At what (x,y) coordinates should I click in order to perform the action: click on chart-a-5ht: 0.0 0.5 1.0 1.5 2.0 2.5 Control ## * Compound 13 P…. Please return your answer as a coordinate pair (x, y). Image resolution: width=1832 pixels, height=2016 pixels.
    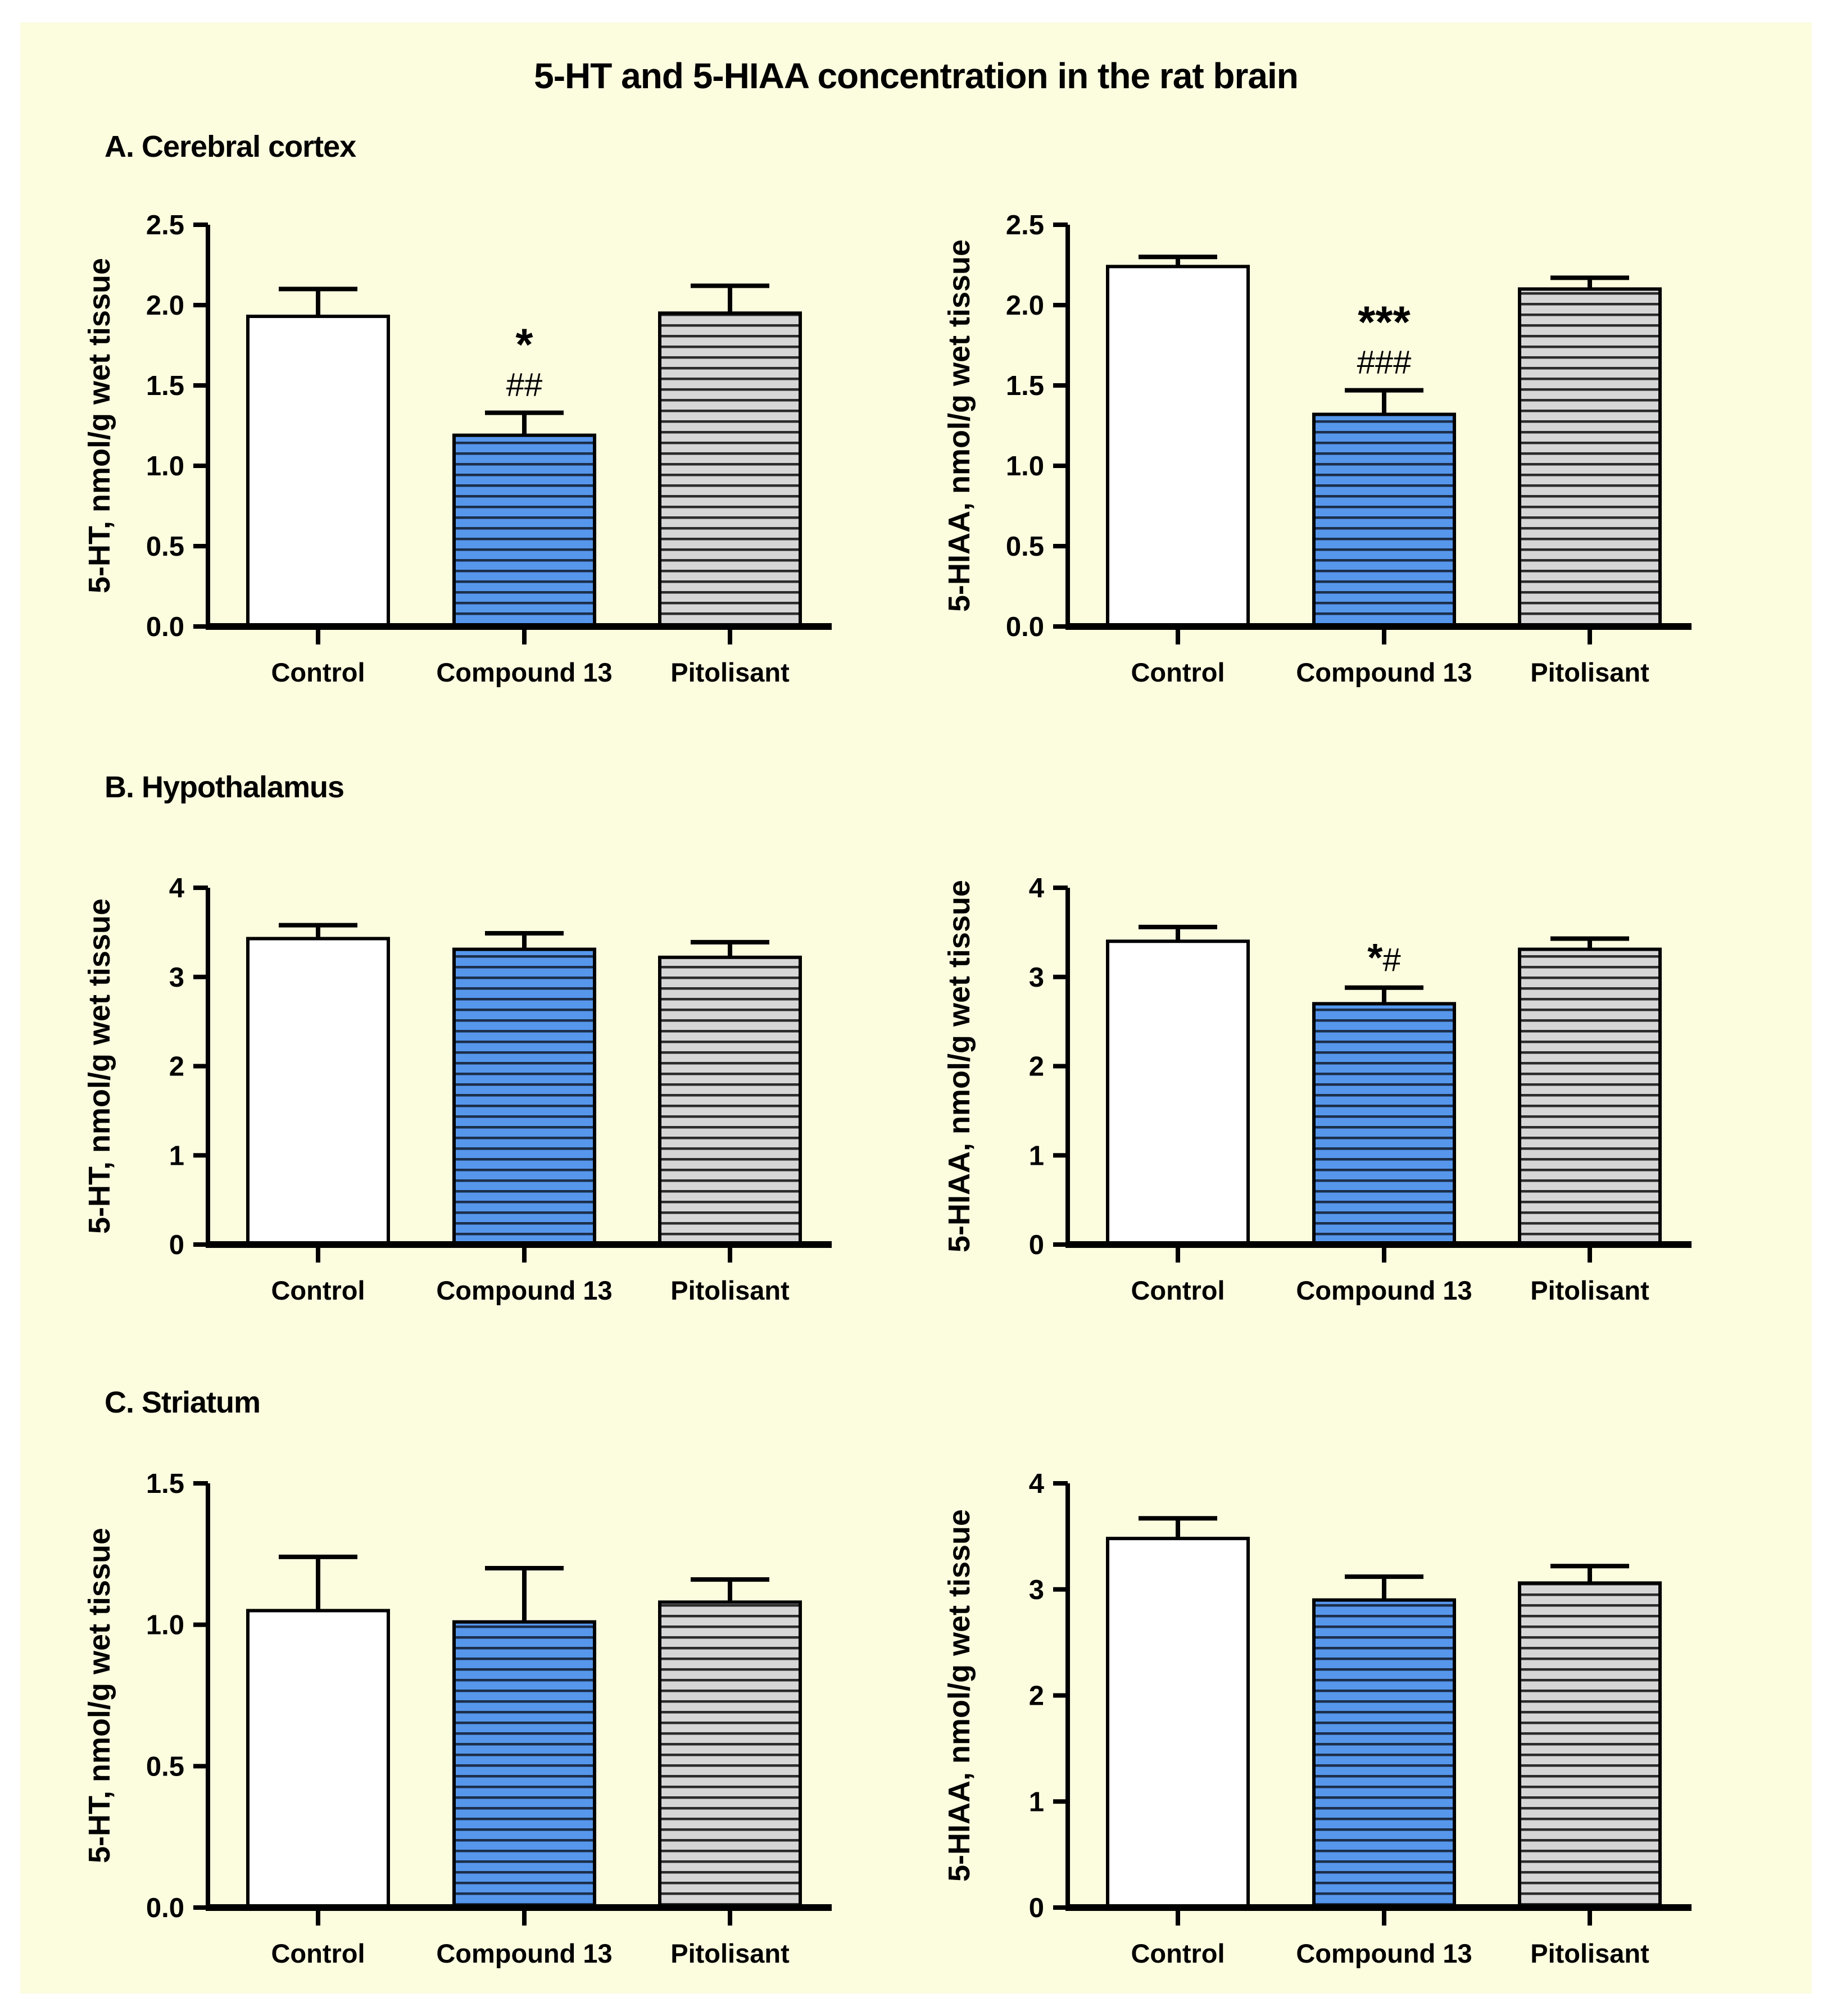
    Looking at the image, I should click on (461, 462).